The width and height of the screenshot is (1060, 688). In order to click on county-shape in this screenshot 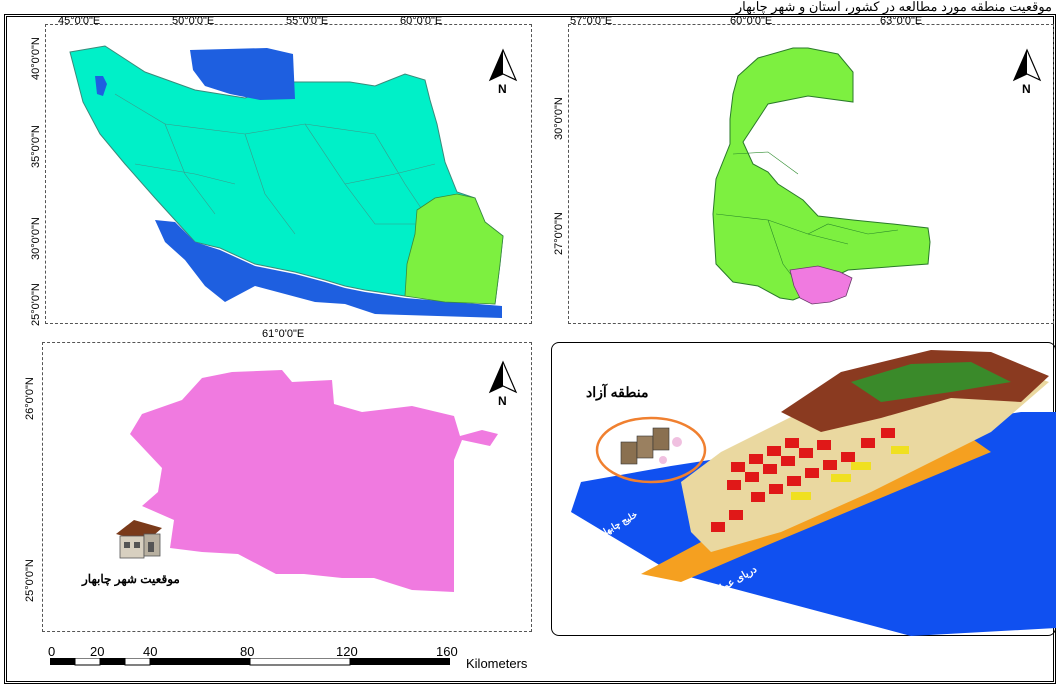, I will do `click(314, 481)`.